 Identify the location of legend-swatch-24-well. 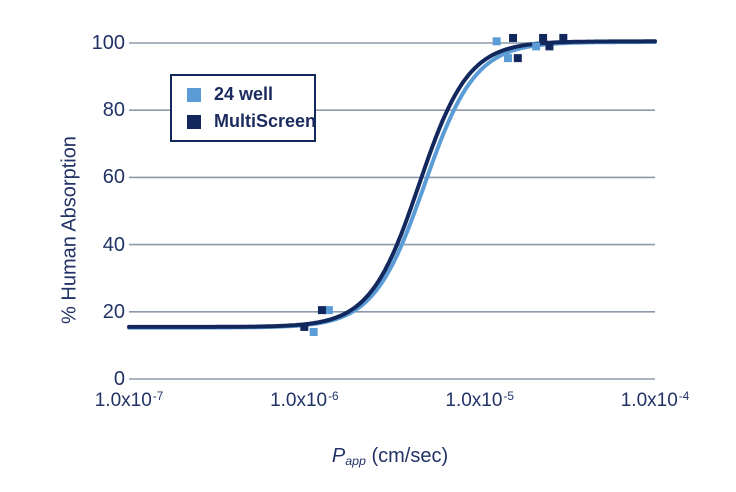
(194, 94).